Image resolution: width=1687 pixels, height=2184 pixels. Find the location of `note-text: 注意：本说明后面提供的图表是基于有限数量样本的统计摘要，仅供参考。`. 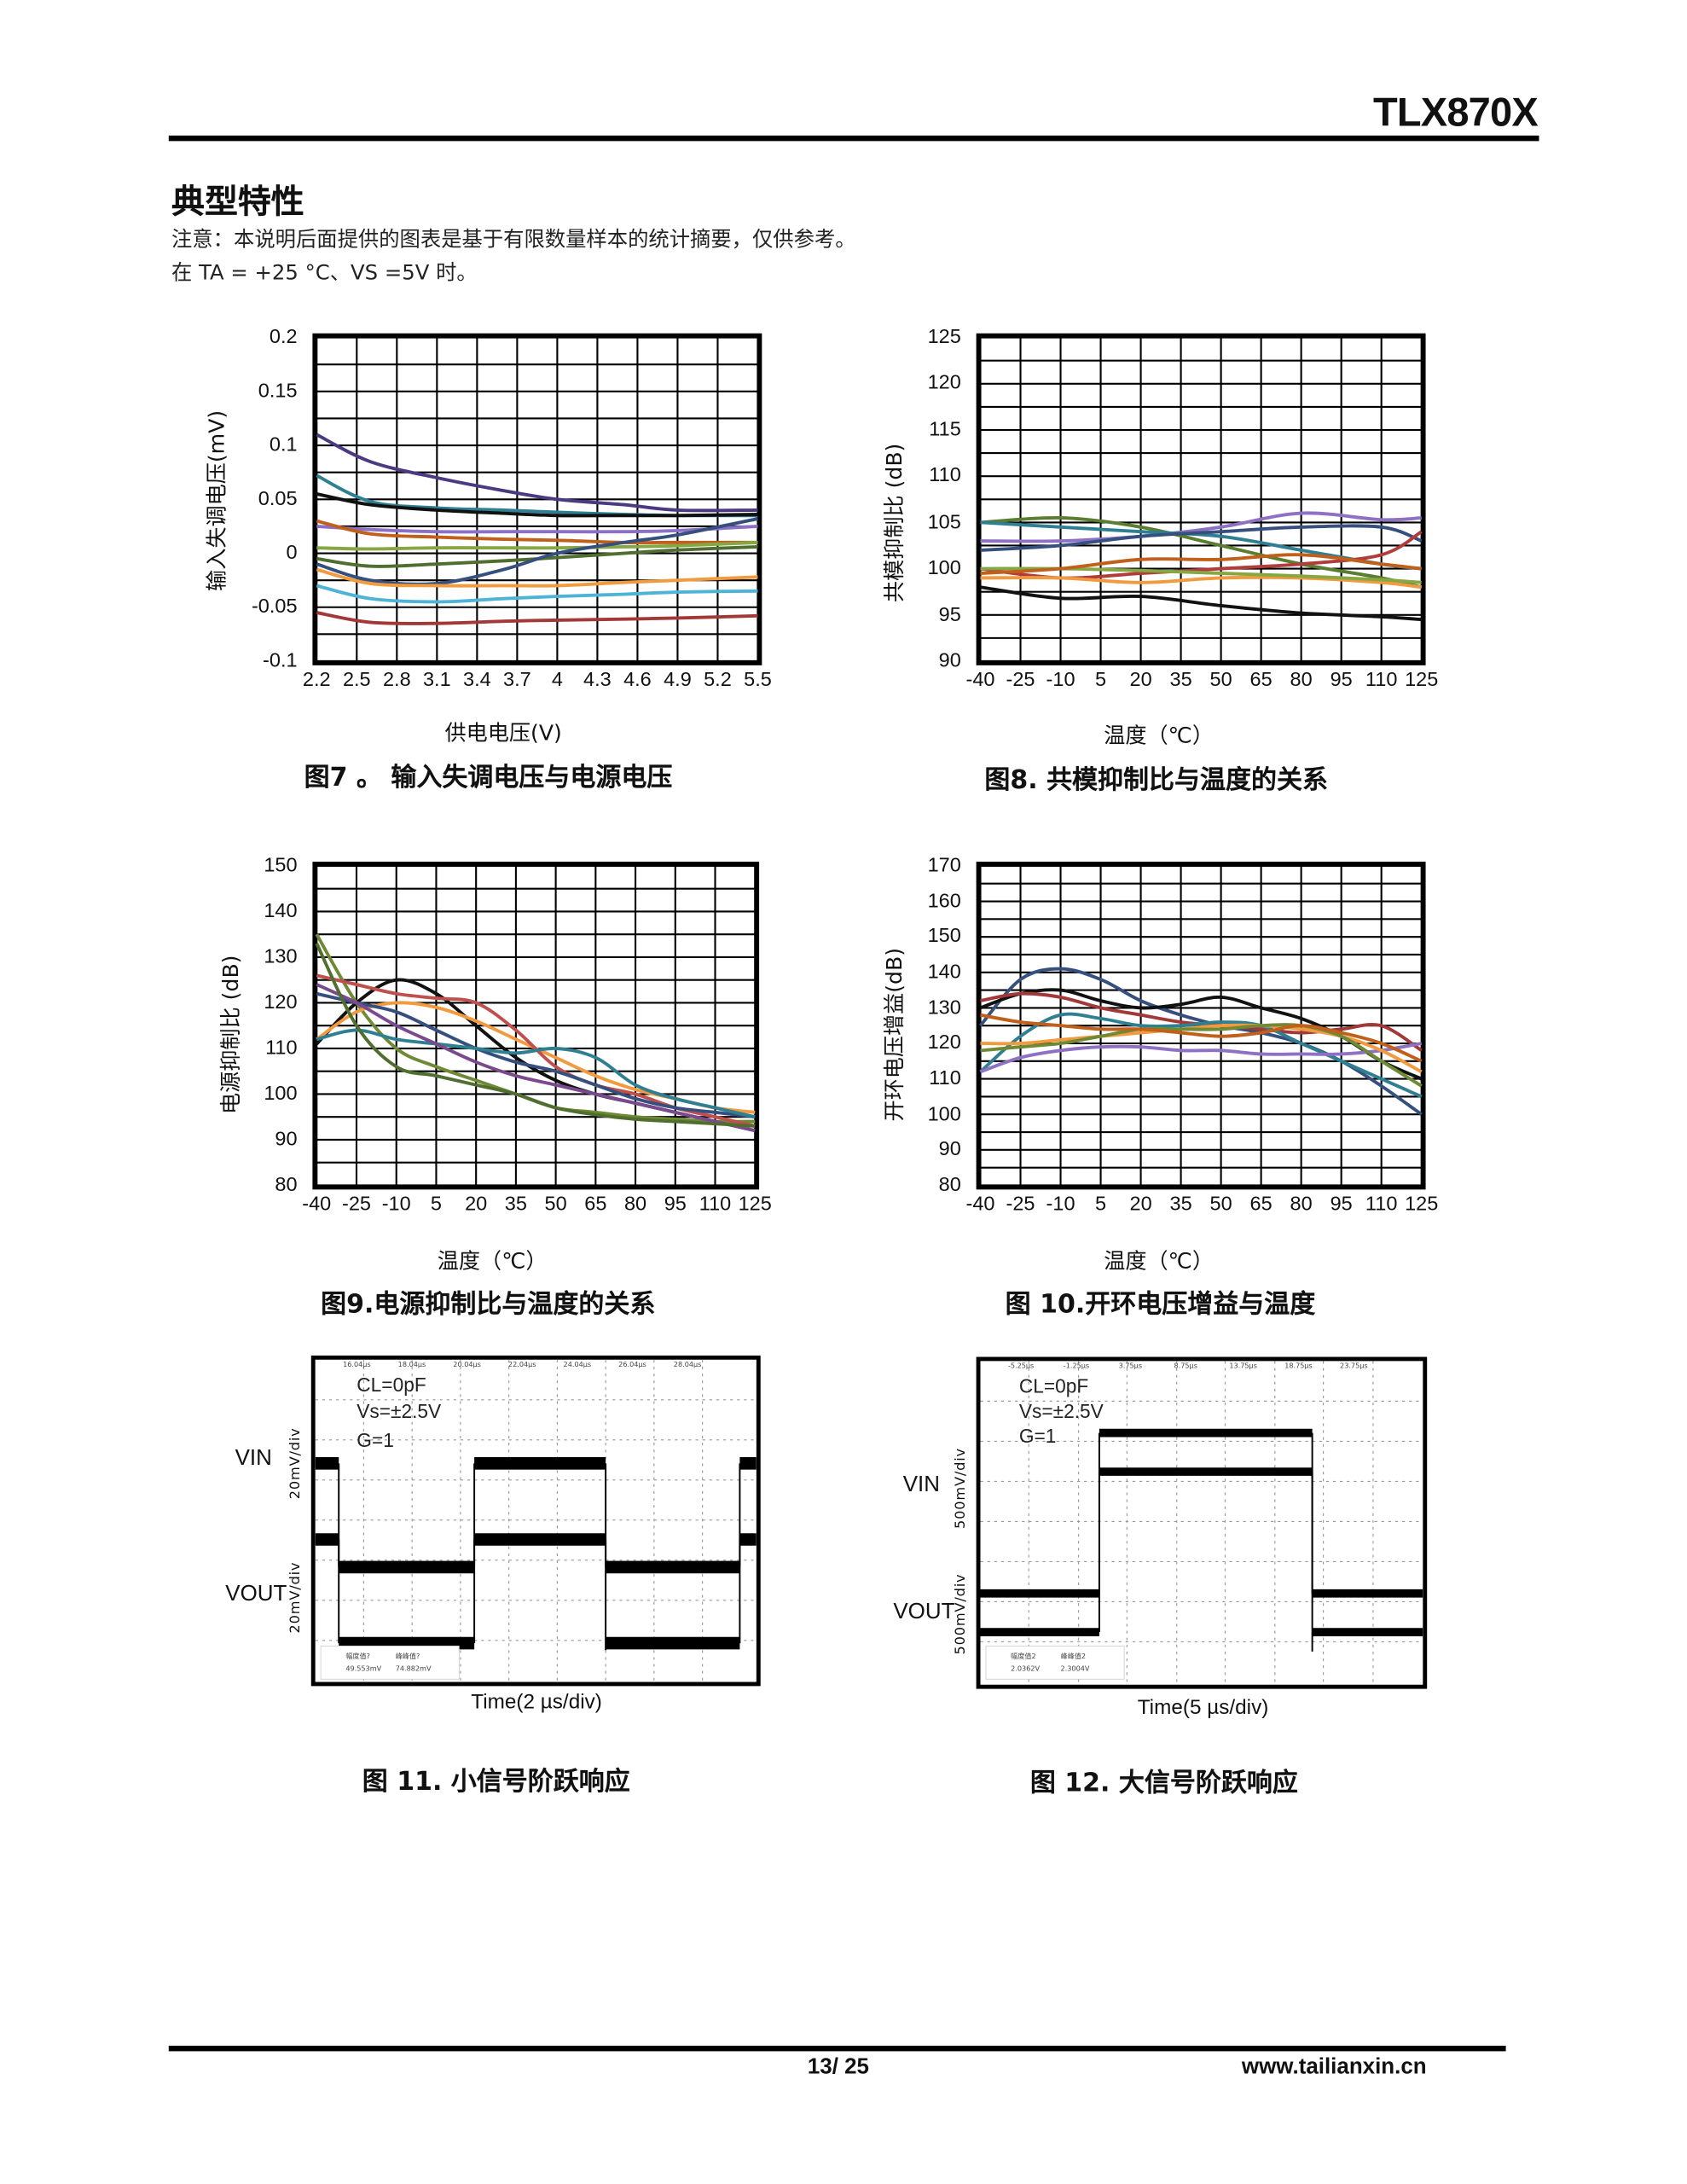

note-text: 注意：本说明后面提供的图表是基于有限数量样本的统计摘要，仅供参考。 is located at coordinates (513, 240).